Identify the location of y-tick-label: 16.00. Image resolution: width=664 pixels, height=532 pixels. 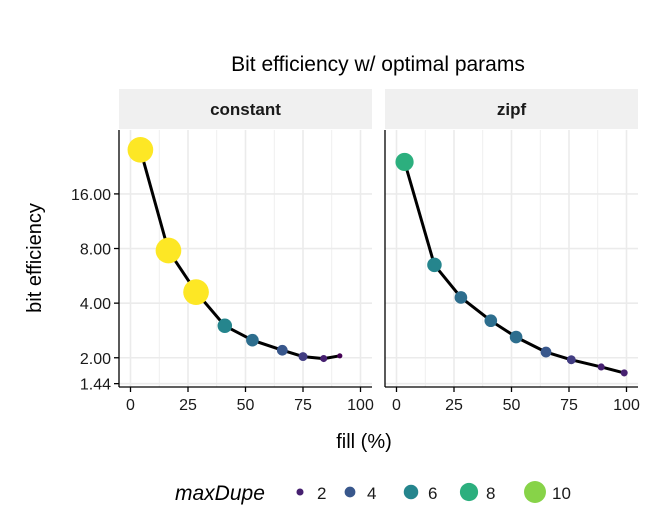
(91, 195).